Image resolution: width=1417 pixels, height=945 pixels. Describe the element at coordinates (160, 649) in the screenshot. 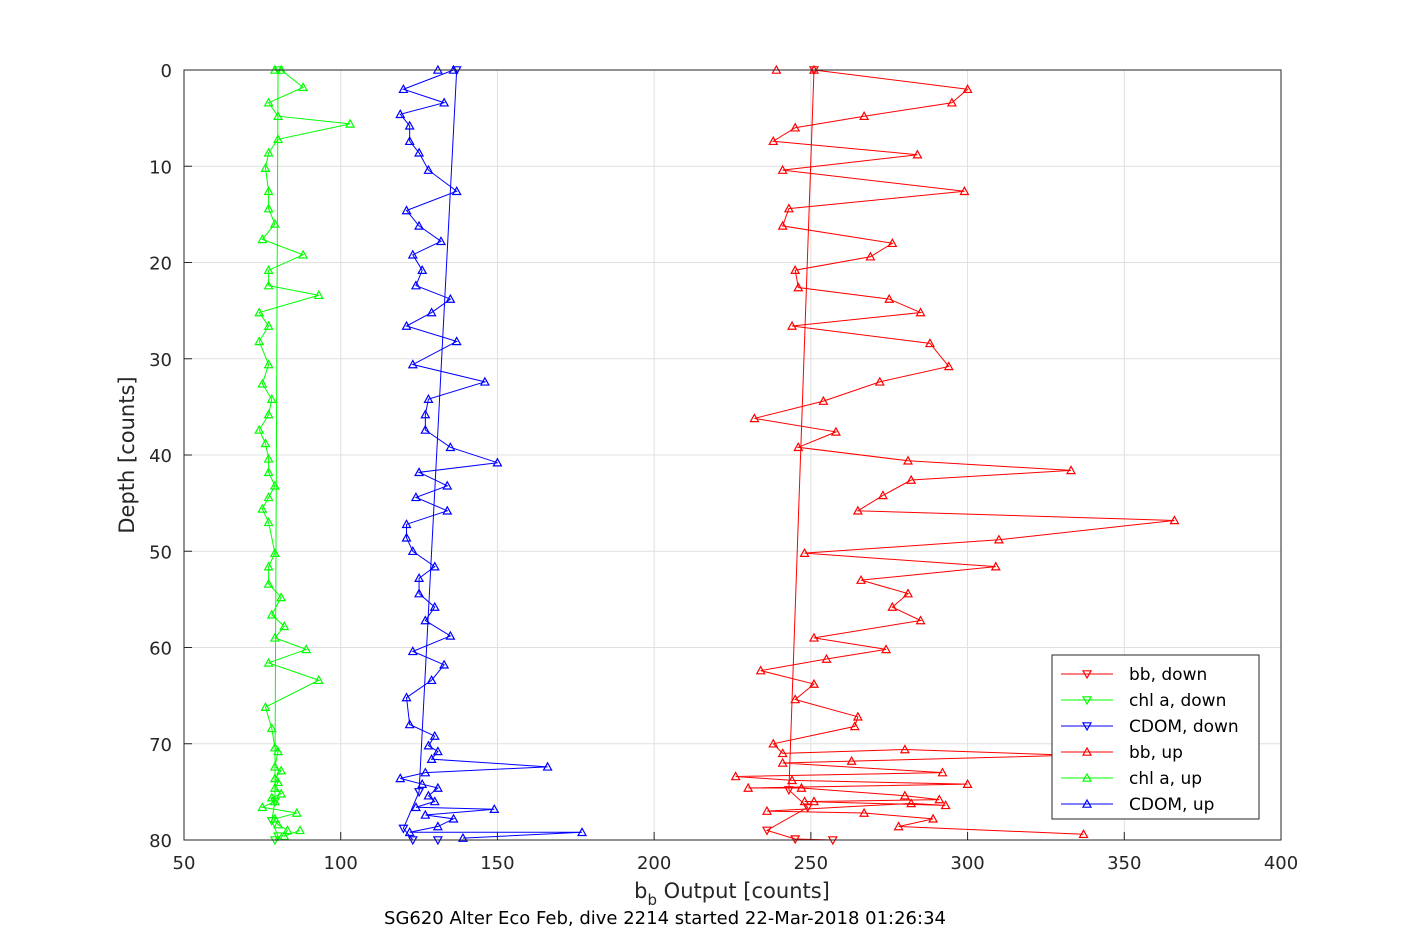

I see `y-tick-label: 60` at that location.